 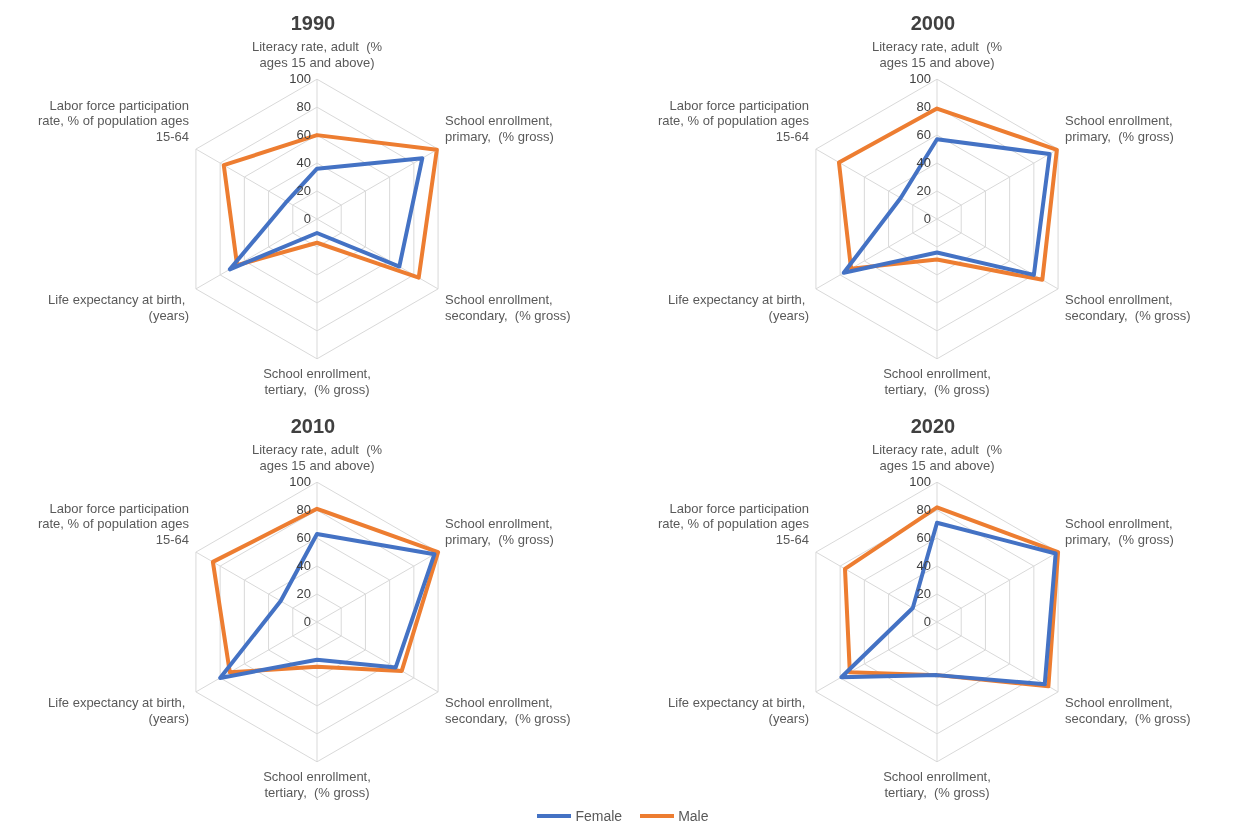 I want to click on legend-label: Female, so click(x=599, y=816).